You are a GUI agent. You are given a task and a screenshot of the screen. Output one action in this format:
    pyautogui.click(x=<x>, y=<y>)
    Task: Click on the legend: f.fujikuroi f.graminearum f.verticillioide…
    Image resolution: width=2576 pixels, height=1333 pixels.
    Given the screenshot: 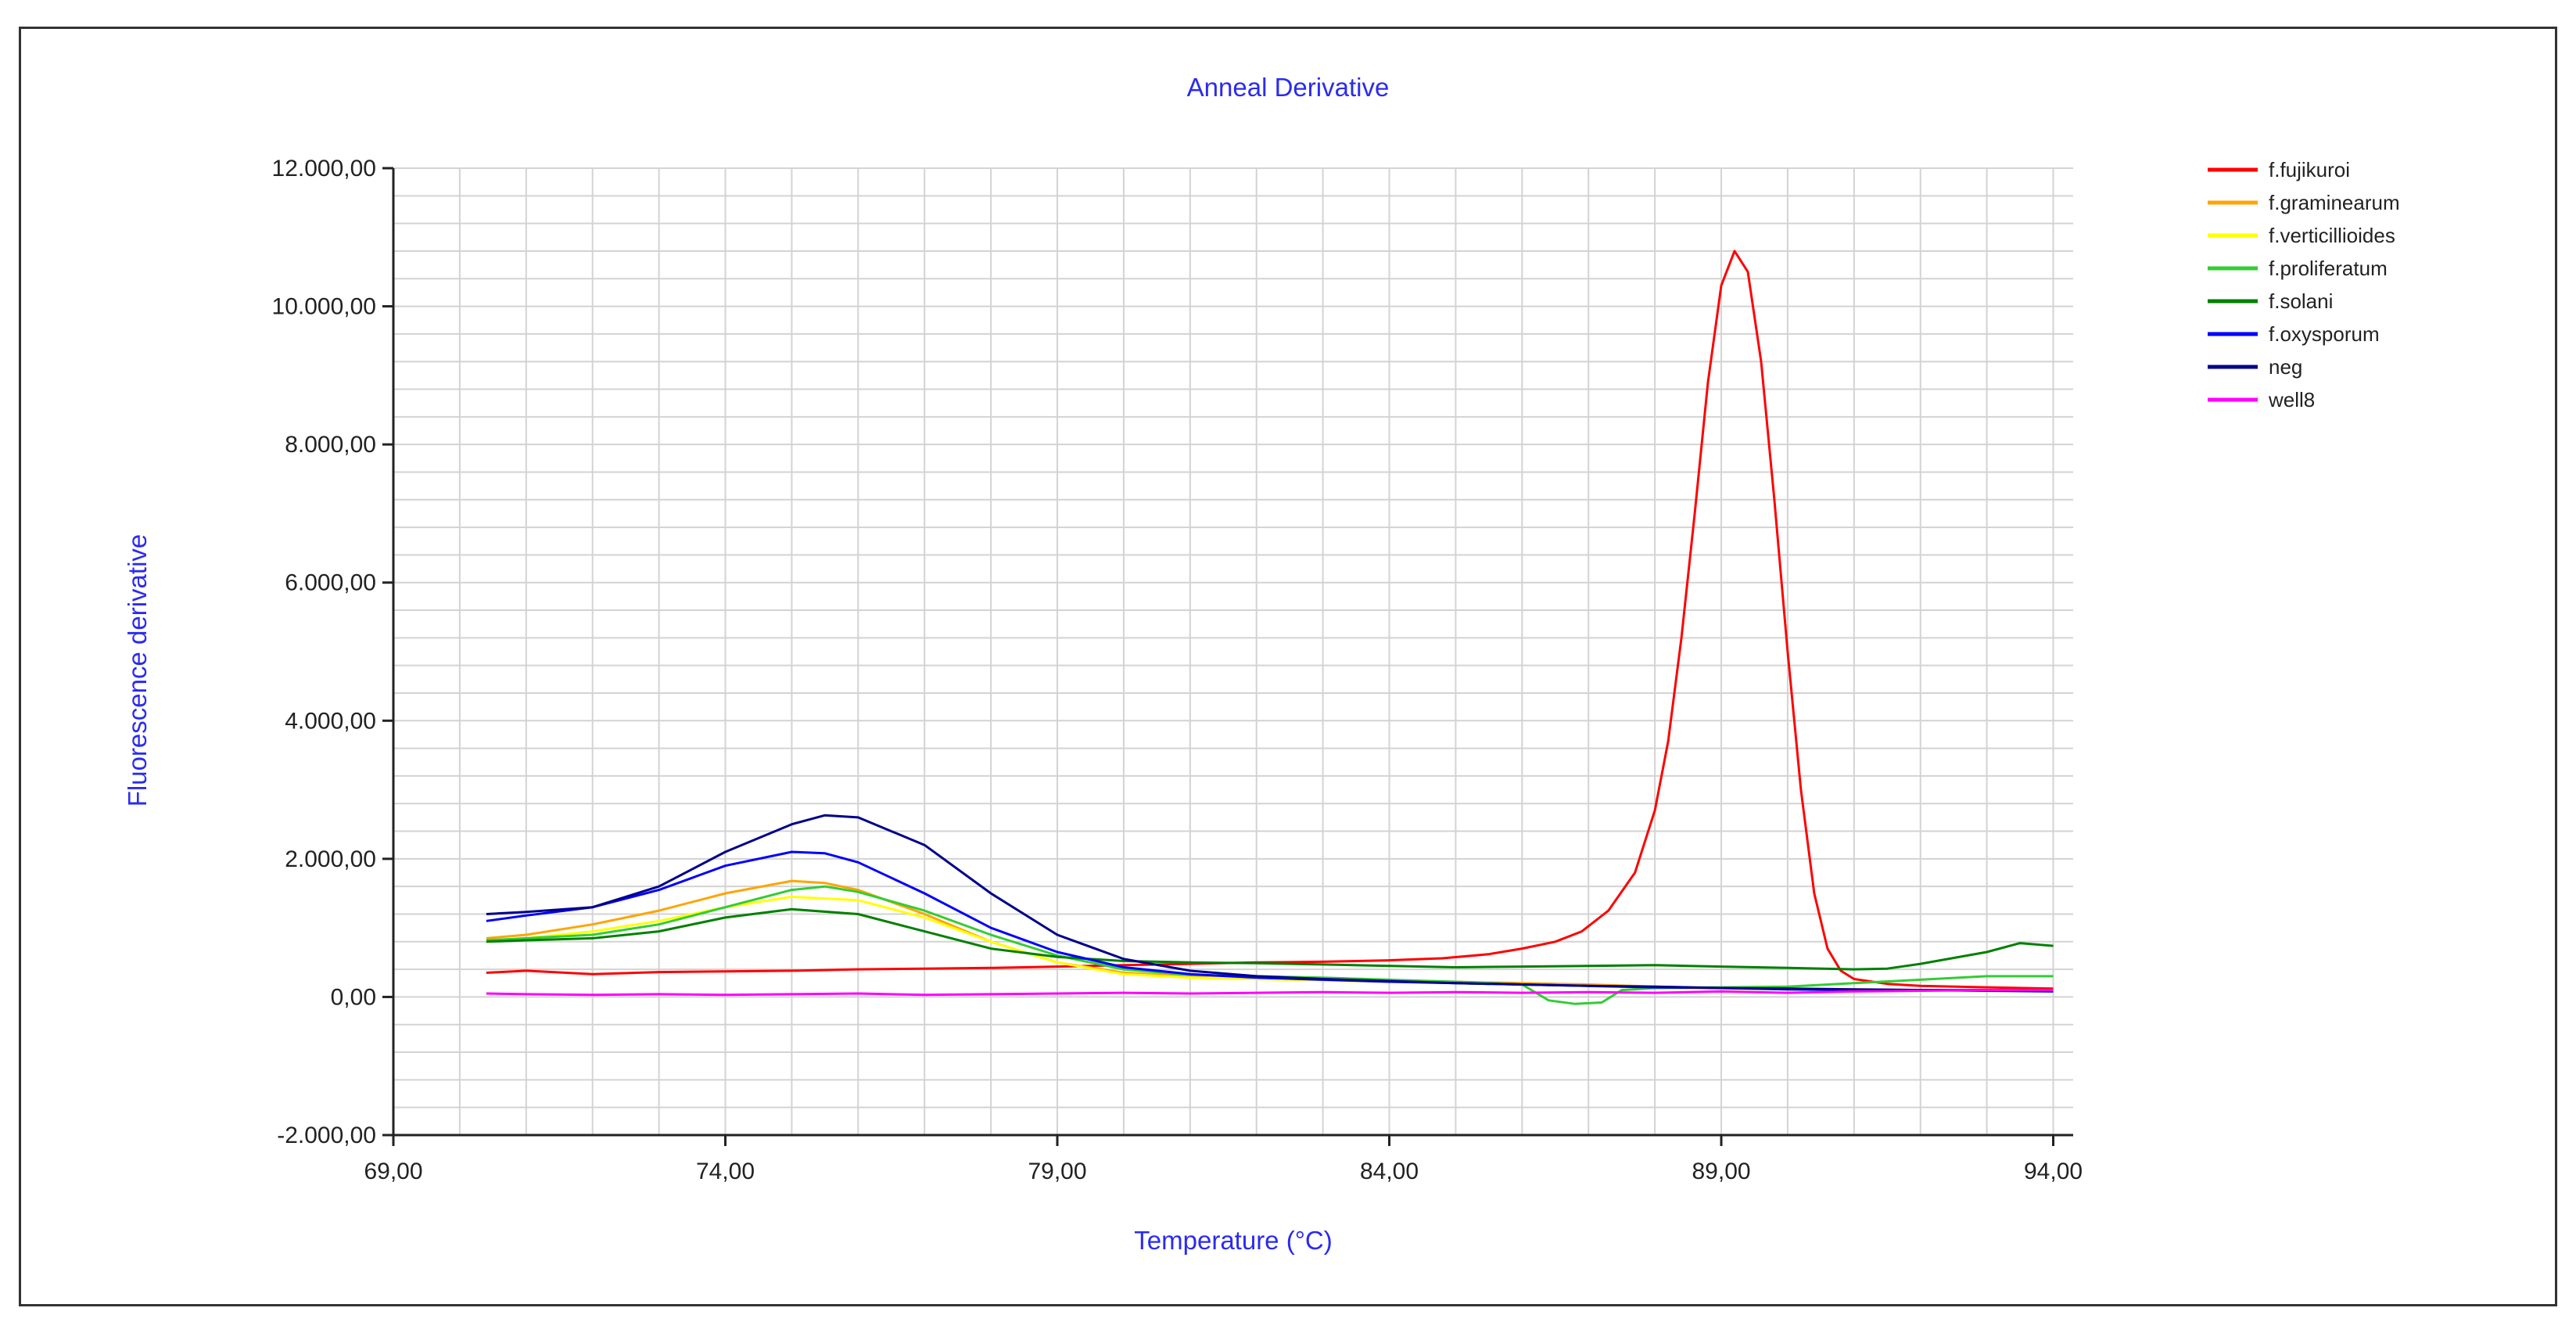 What is the action you would take?
    pyautogui.click(x=2304, y=284)
    